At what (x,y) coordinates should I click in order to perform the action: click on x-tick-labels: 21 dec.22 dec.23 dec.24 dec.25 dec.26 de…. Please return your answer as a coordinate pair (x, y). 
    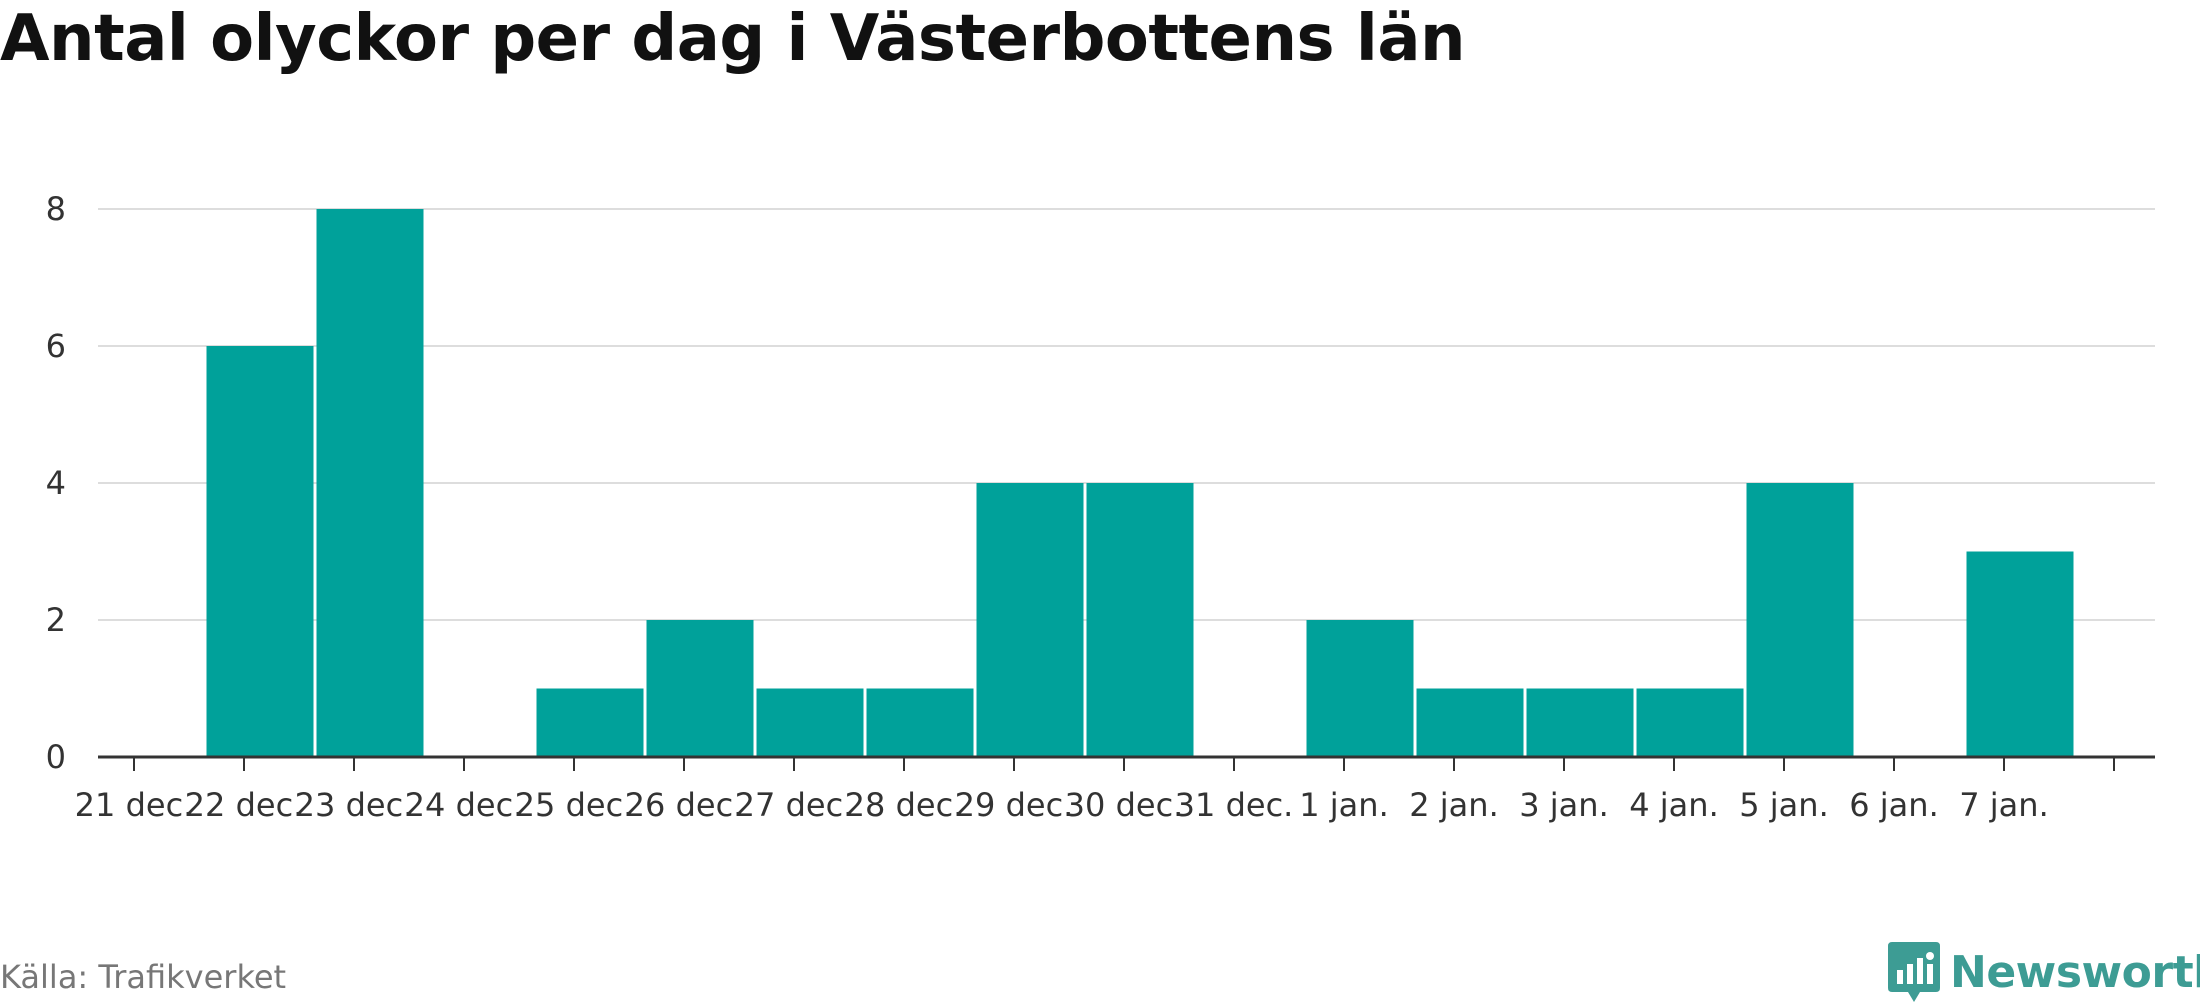
    Looking at the image, I should click on (1062, 805).